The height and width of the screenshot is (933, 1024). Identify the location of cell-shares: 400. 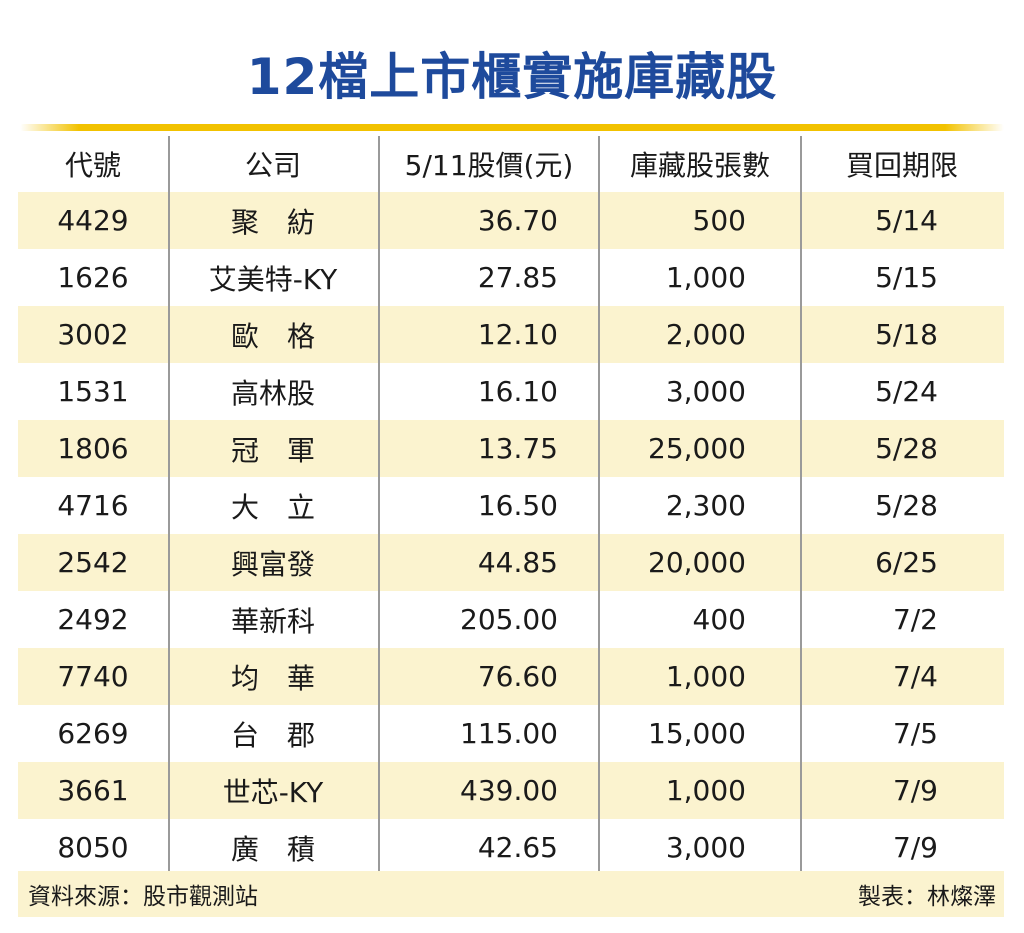
(719, 619).